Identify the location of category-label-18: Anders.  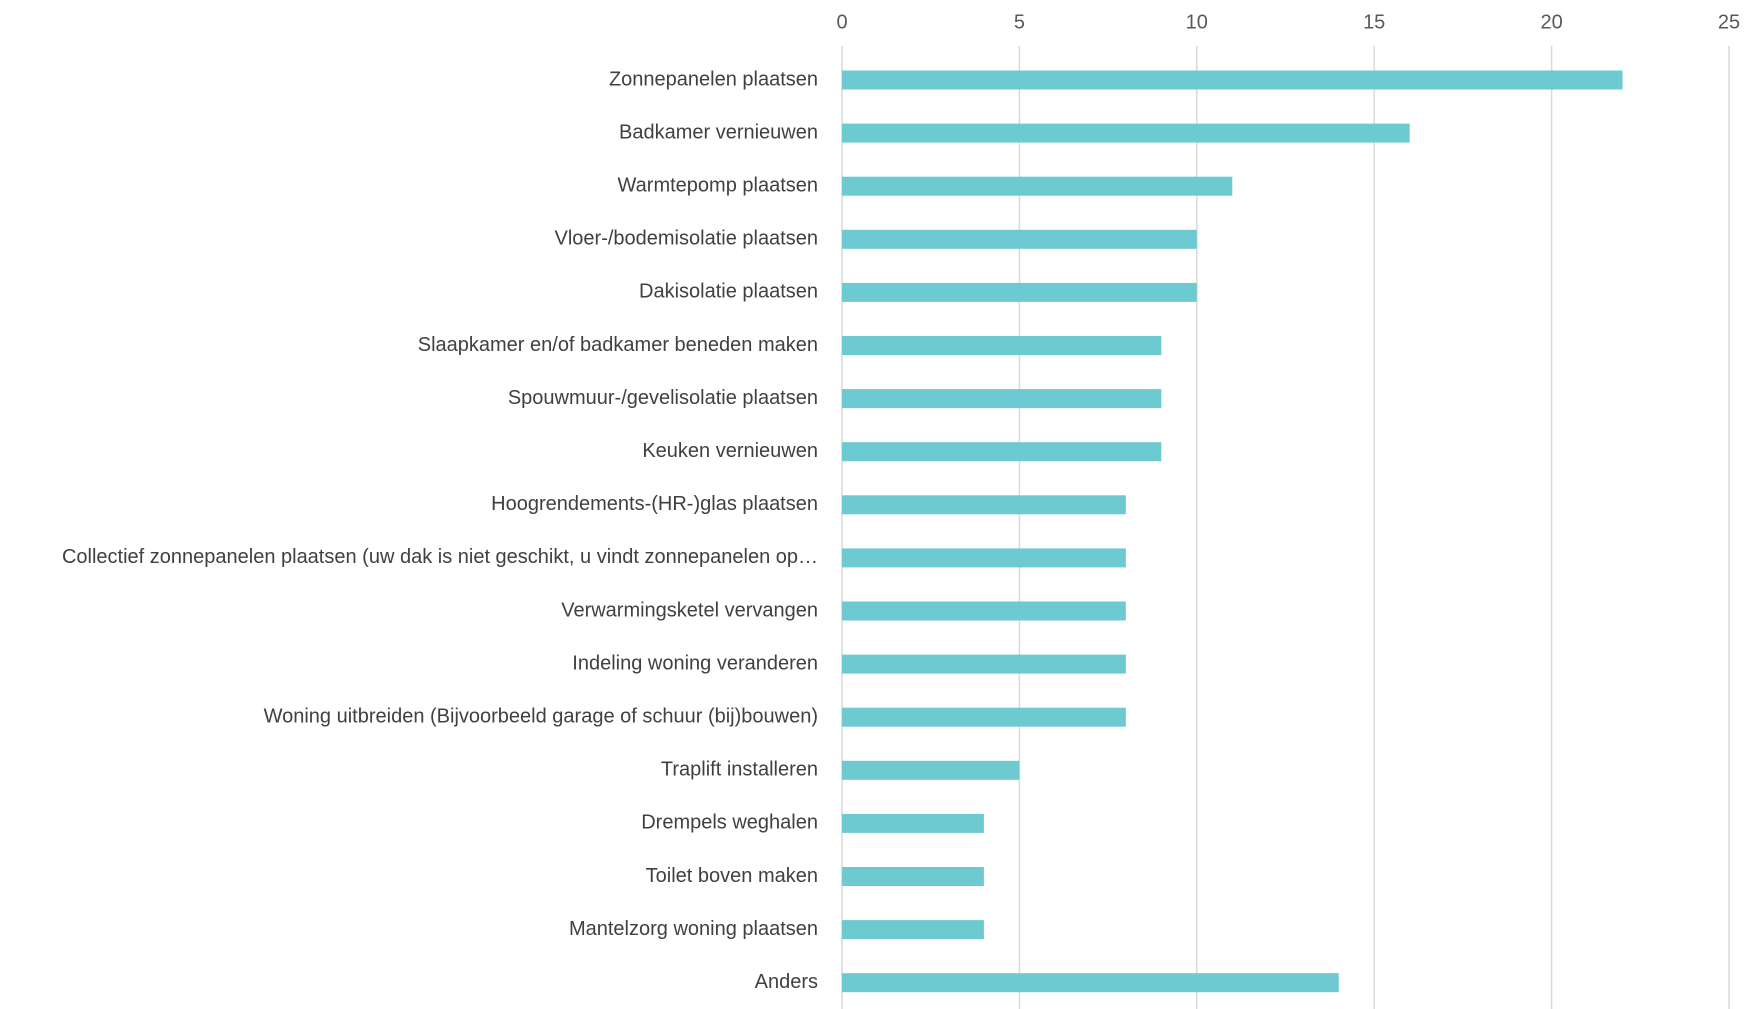
(786, 982).